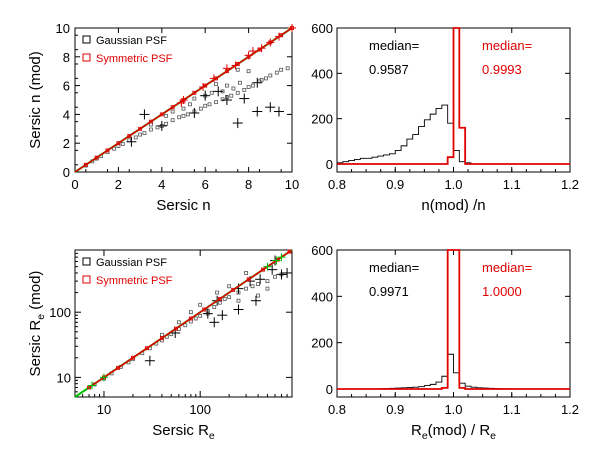  What do you see at coordinates (507, 267) in the screenshot?
I see `median-label-symmetric: median=` at bounding box center [507, 267].